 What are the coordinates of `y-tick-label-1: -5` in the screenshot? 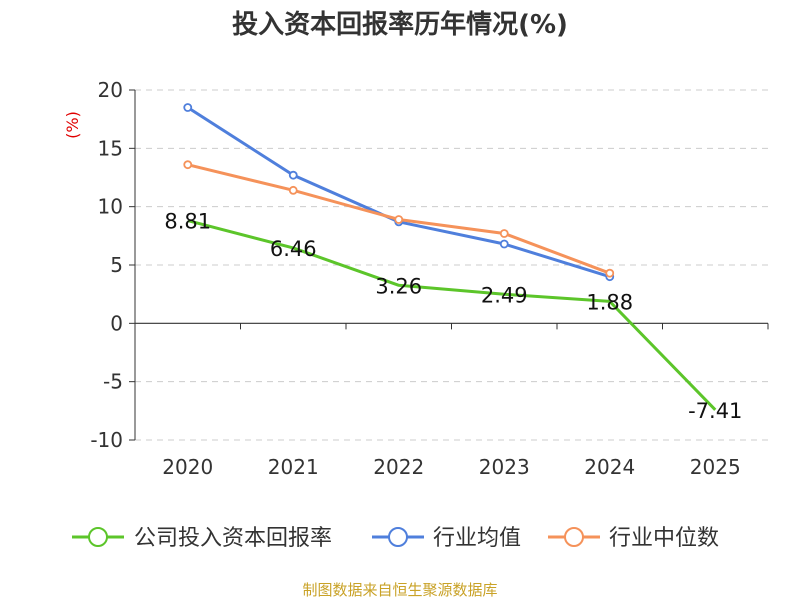 It's located at (113, 382).